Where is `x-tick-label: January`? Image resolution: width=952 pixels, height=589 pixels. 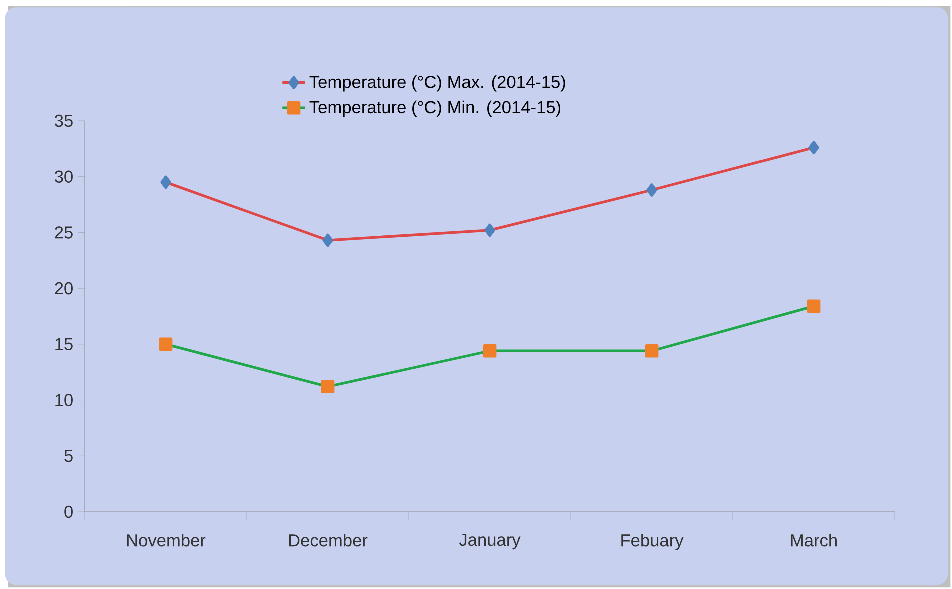
x-tick-label: January is located at coordinates (490, 542).